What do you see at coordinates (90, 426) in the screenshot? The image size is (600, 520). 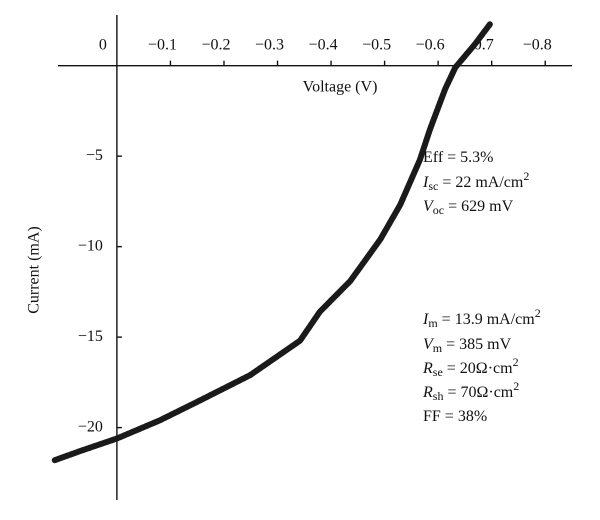 I see `y-tick-label: −20` at bounding box center [90, 426].